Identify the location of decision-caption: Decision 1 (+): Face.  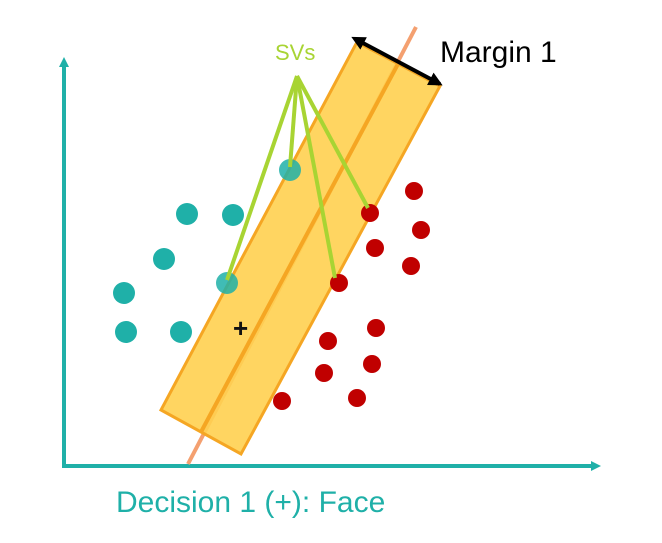
(250, 502).